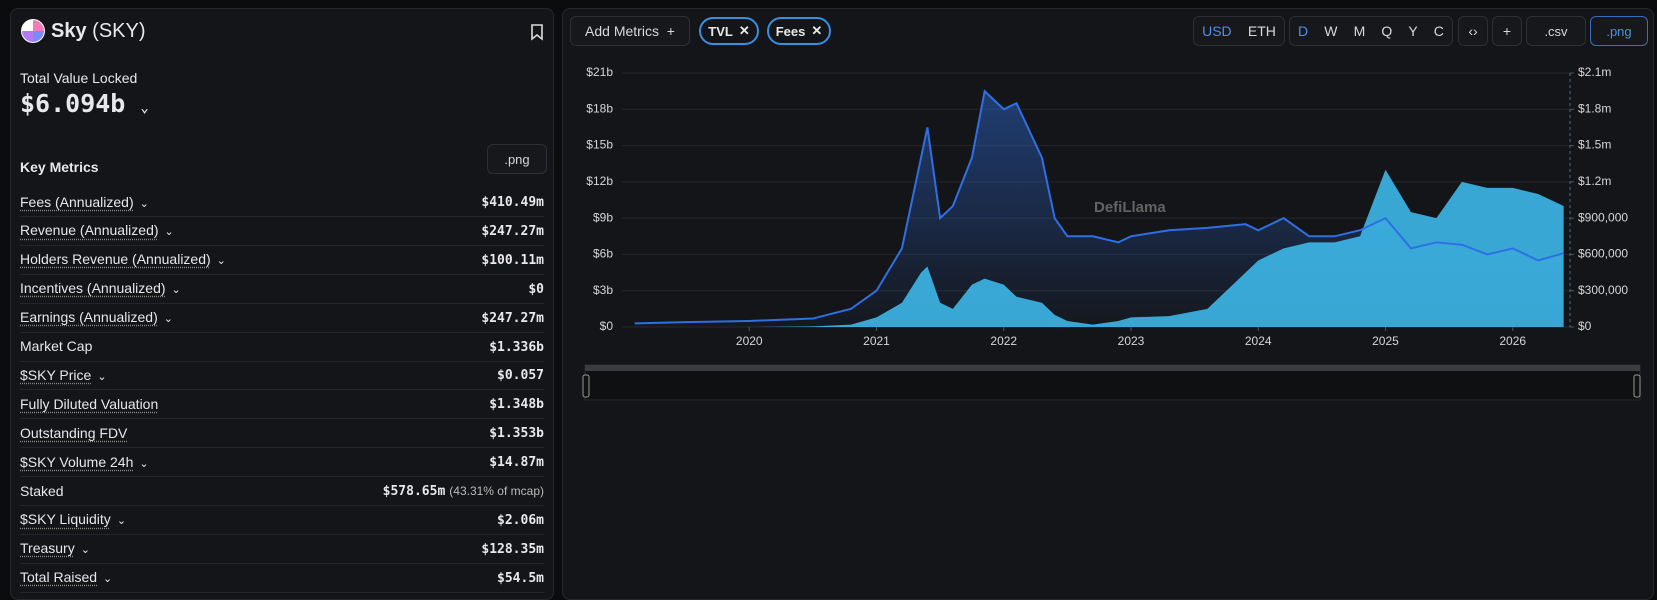 This screenshot has height=600, width=1657. I want to click on metric-value-wrap: $410.49m, so click(512, 201).